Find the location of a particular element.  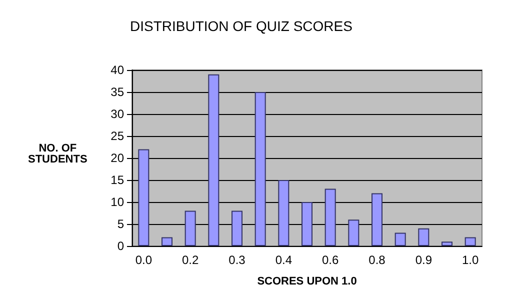

y-tick-label: 30 is located at coordinates (117, 114).